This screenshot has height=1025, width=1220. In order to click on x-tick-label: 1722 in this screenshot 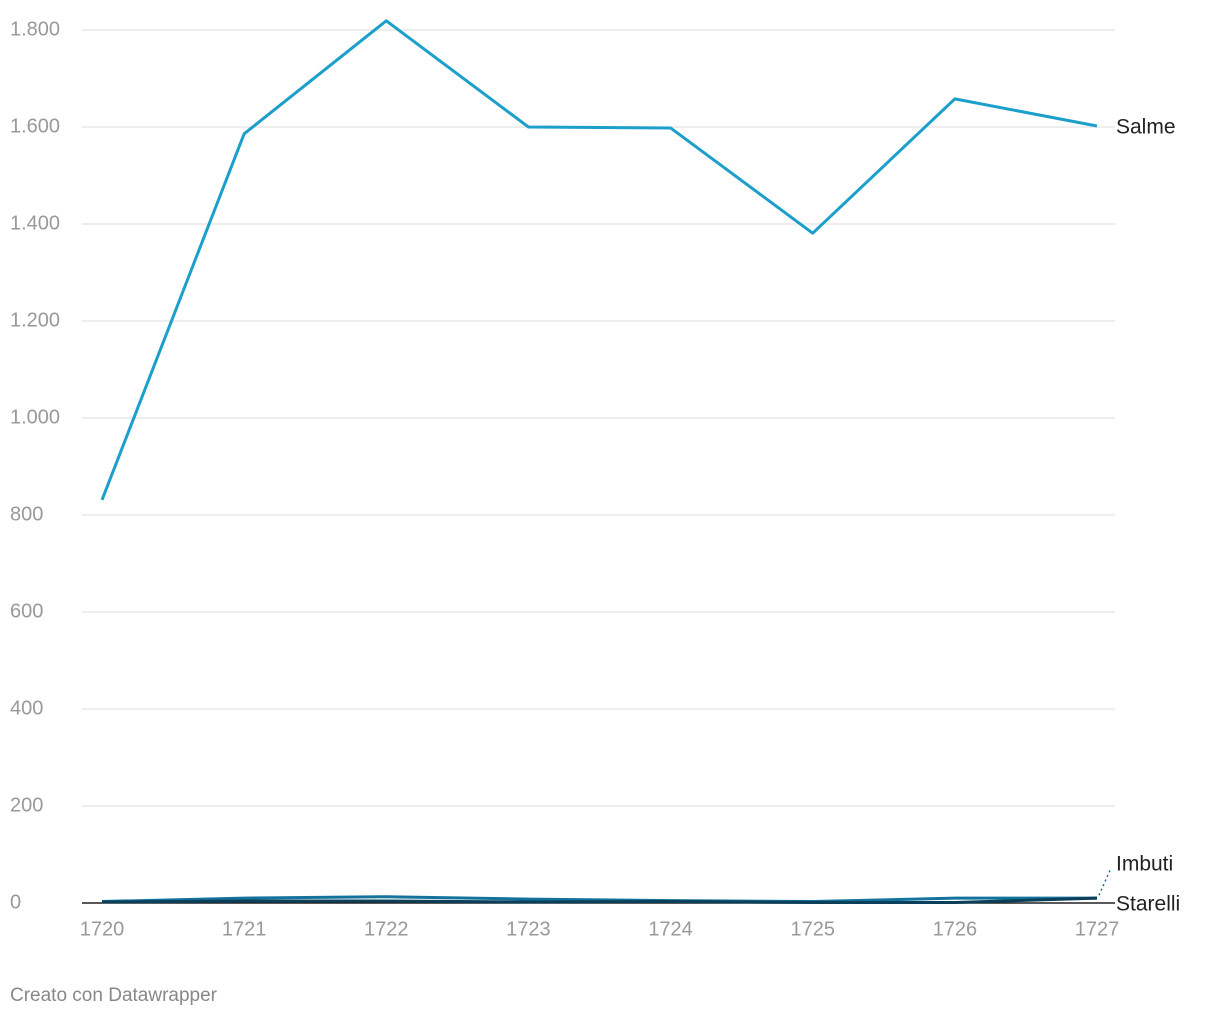, I will do `click(386, 929)`.